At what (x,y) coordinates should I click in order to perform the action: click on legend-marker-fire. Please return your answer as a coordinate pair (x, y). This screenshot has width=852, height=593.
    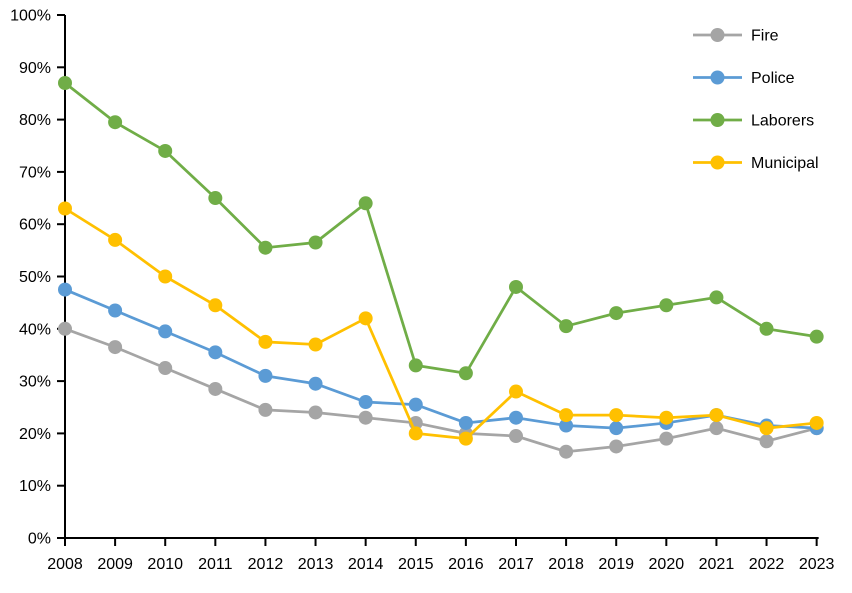
    Looking at the image, I should click on (717, 35).